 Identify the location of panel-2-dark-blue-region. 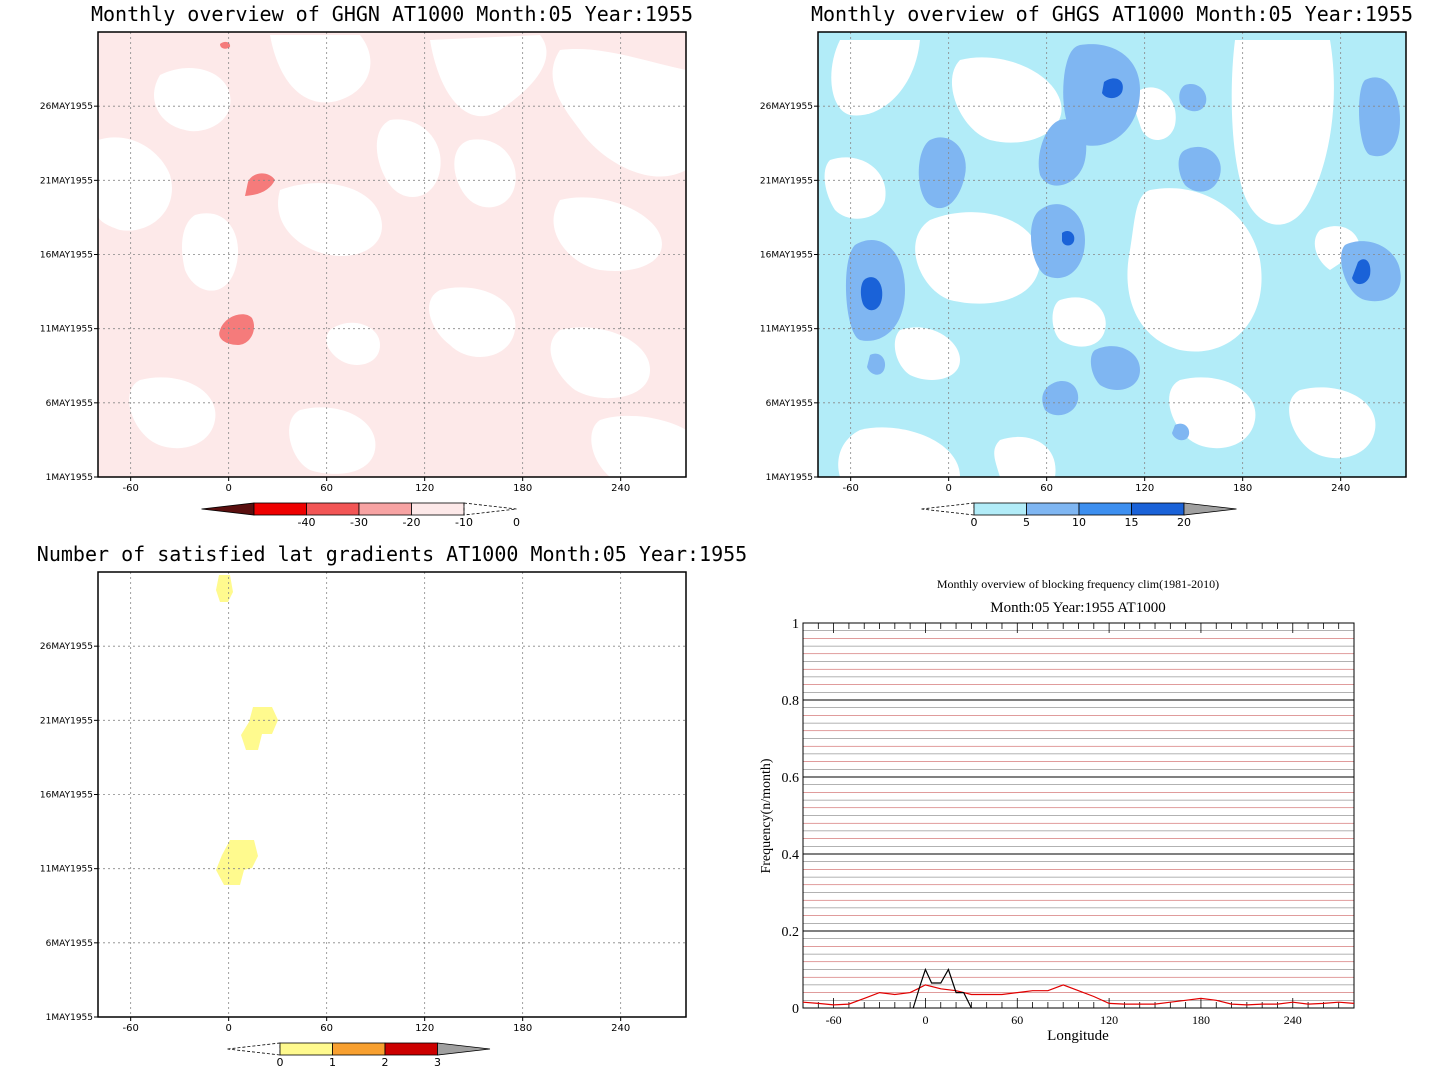
(1361, 272).